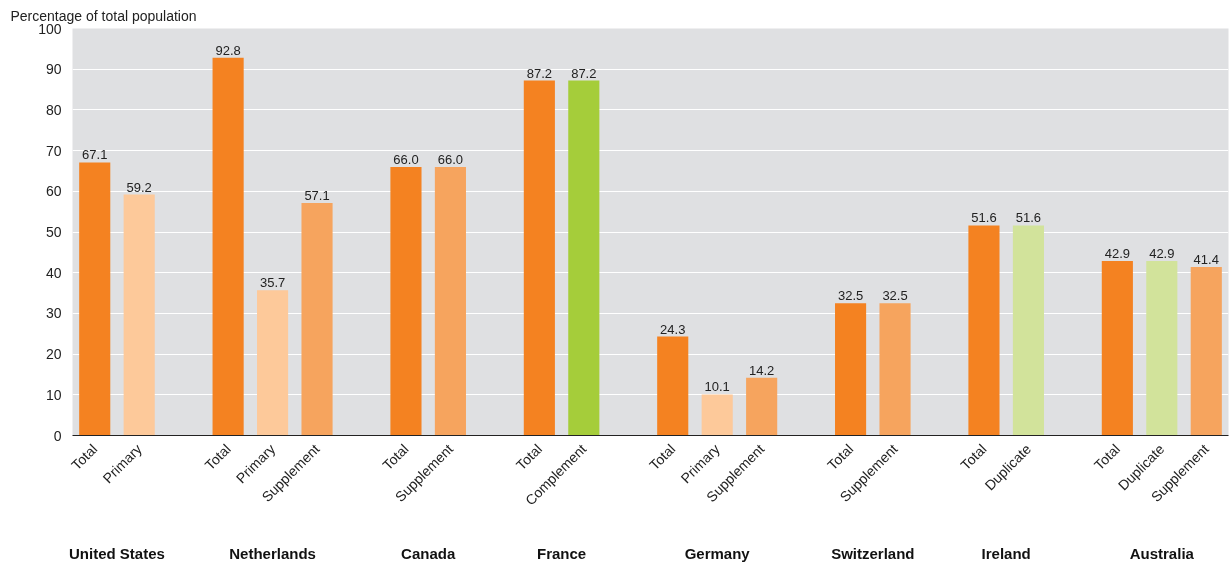 The image size is (1232, 564). Describe the element at coordinates (762, 370) in the screenshot. I see `data-label: 14.2` at that location.